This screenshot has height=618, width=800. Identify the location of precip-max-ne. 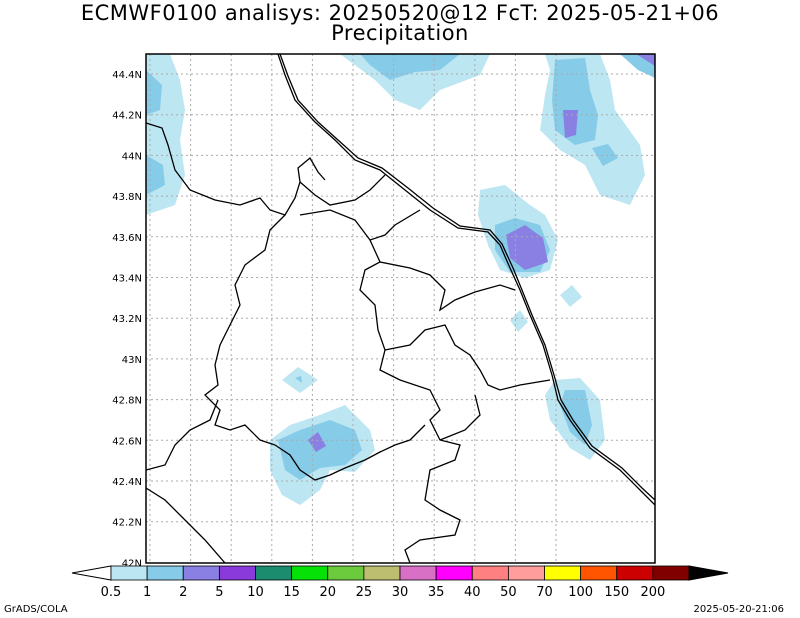
(570, 124).